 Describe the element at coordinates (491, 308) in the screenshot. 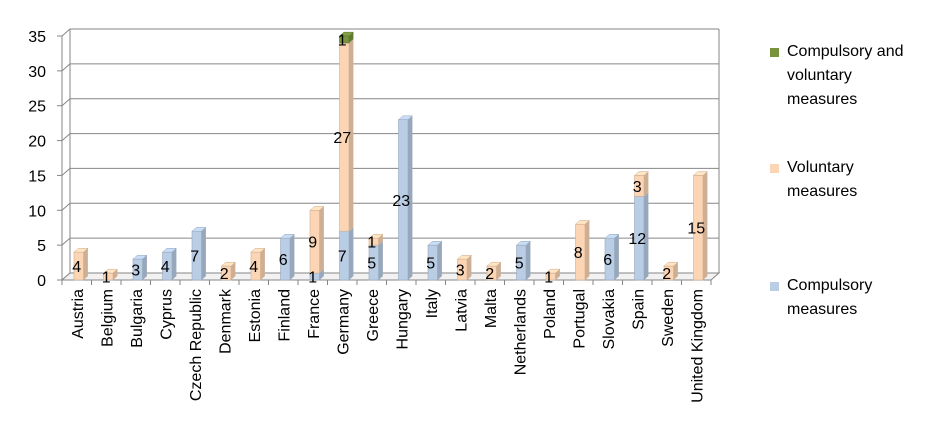

I see `category-label: Malta` at that location.